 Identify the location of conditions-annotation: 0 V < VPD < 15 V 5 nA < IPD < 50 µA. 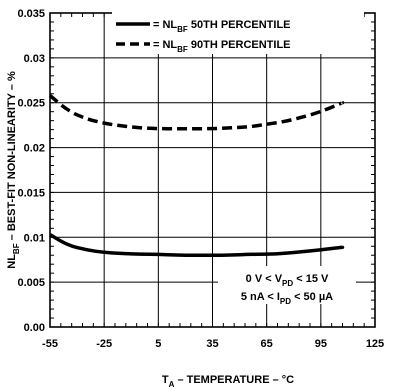
(287, 286).